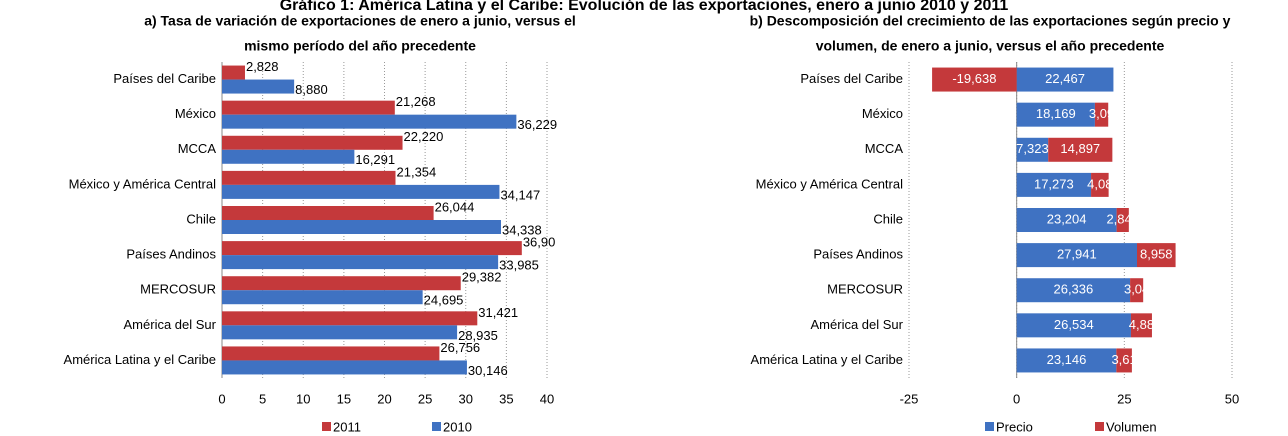  Describe the element at coordinates (262, 398) in the screenshot. I see `x-tick-label: 5` at that location.